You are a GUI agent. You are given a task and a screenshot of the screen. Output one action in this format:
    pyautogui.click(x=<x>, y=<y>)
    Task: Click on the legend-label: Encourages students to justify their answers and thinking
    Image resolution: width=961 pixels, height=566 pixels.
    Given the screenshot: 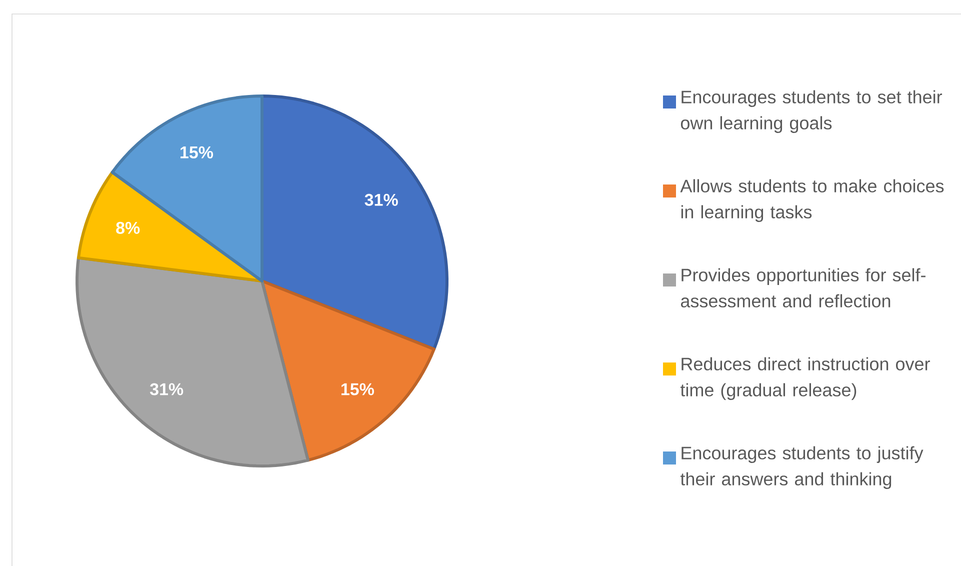 What is the action you would take?
    pyautogui.click(x=802, y=467)
    